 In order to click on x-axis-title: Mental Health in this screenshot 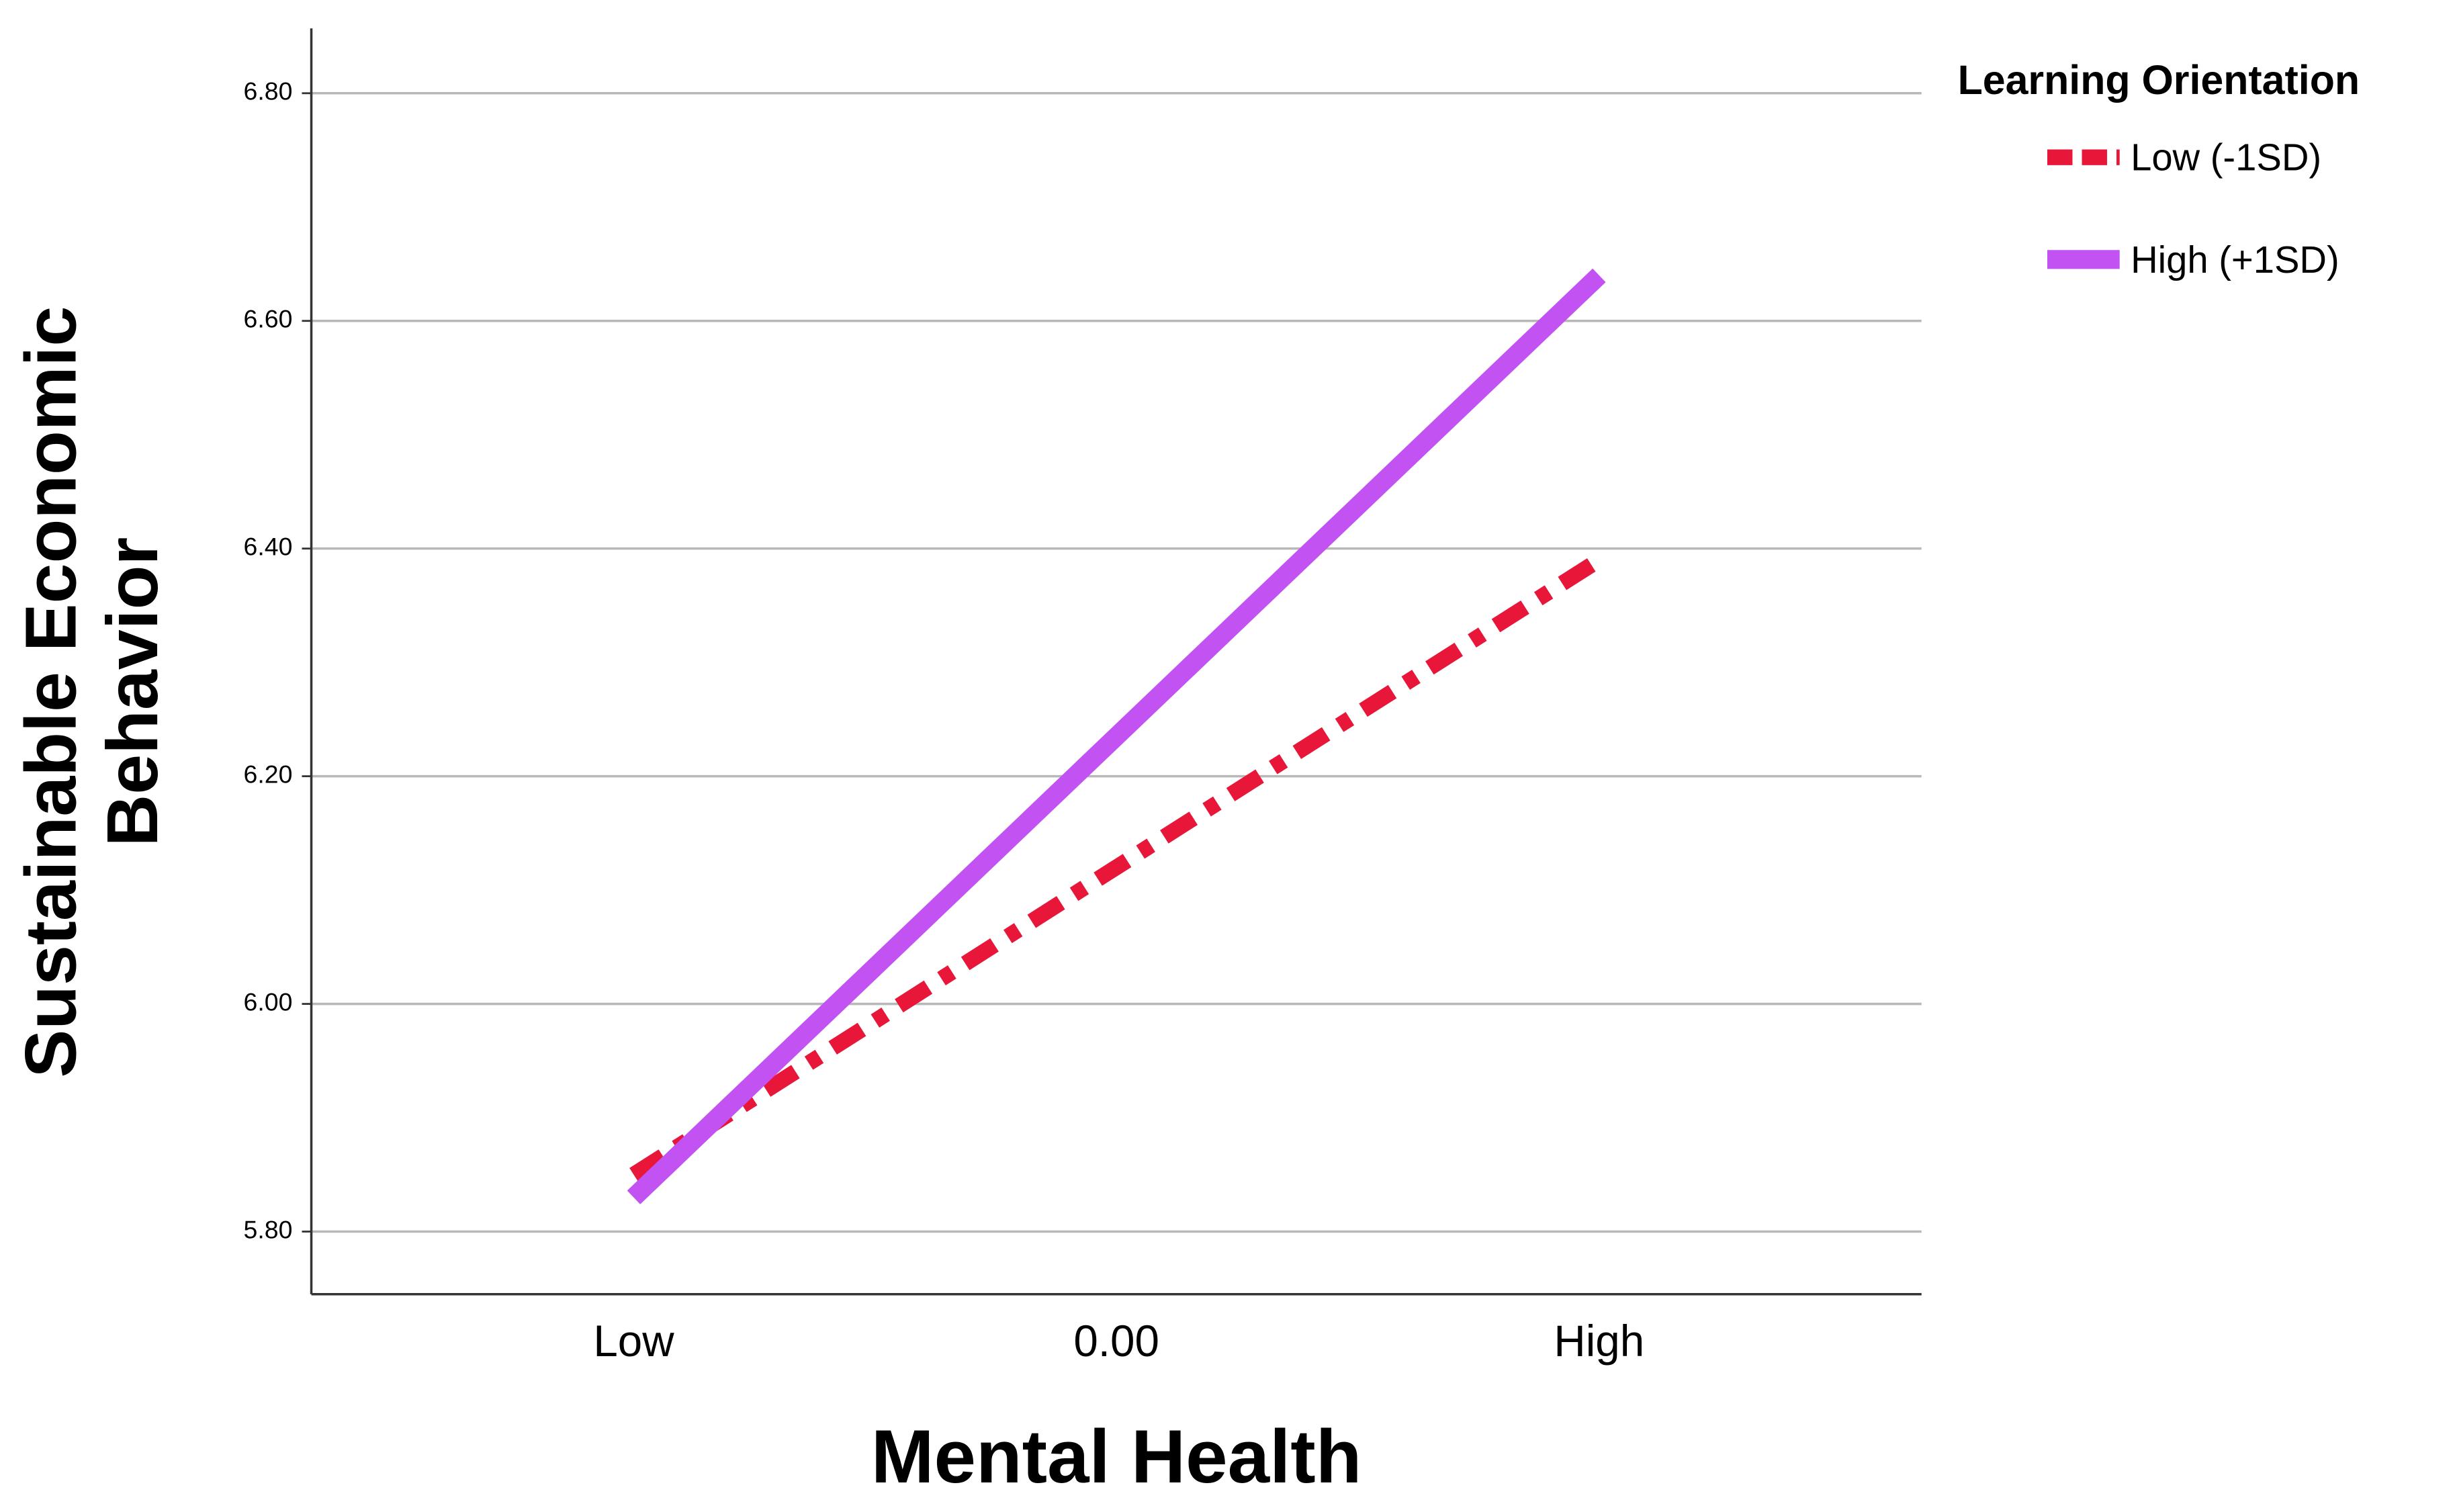, I will do `click(1117, 1456)`.